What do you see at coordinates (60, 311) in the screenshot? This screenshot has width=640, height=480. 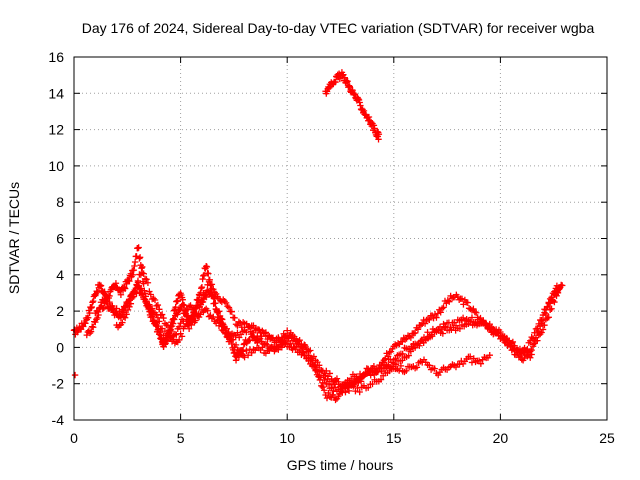 I see `y-tick-label: 2` at bounding box center [60, 311].